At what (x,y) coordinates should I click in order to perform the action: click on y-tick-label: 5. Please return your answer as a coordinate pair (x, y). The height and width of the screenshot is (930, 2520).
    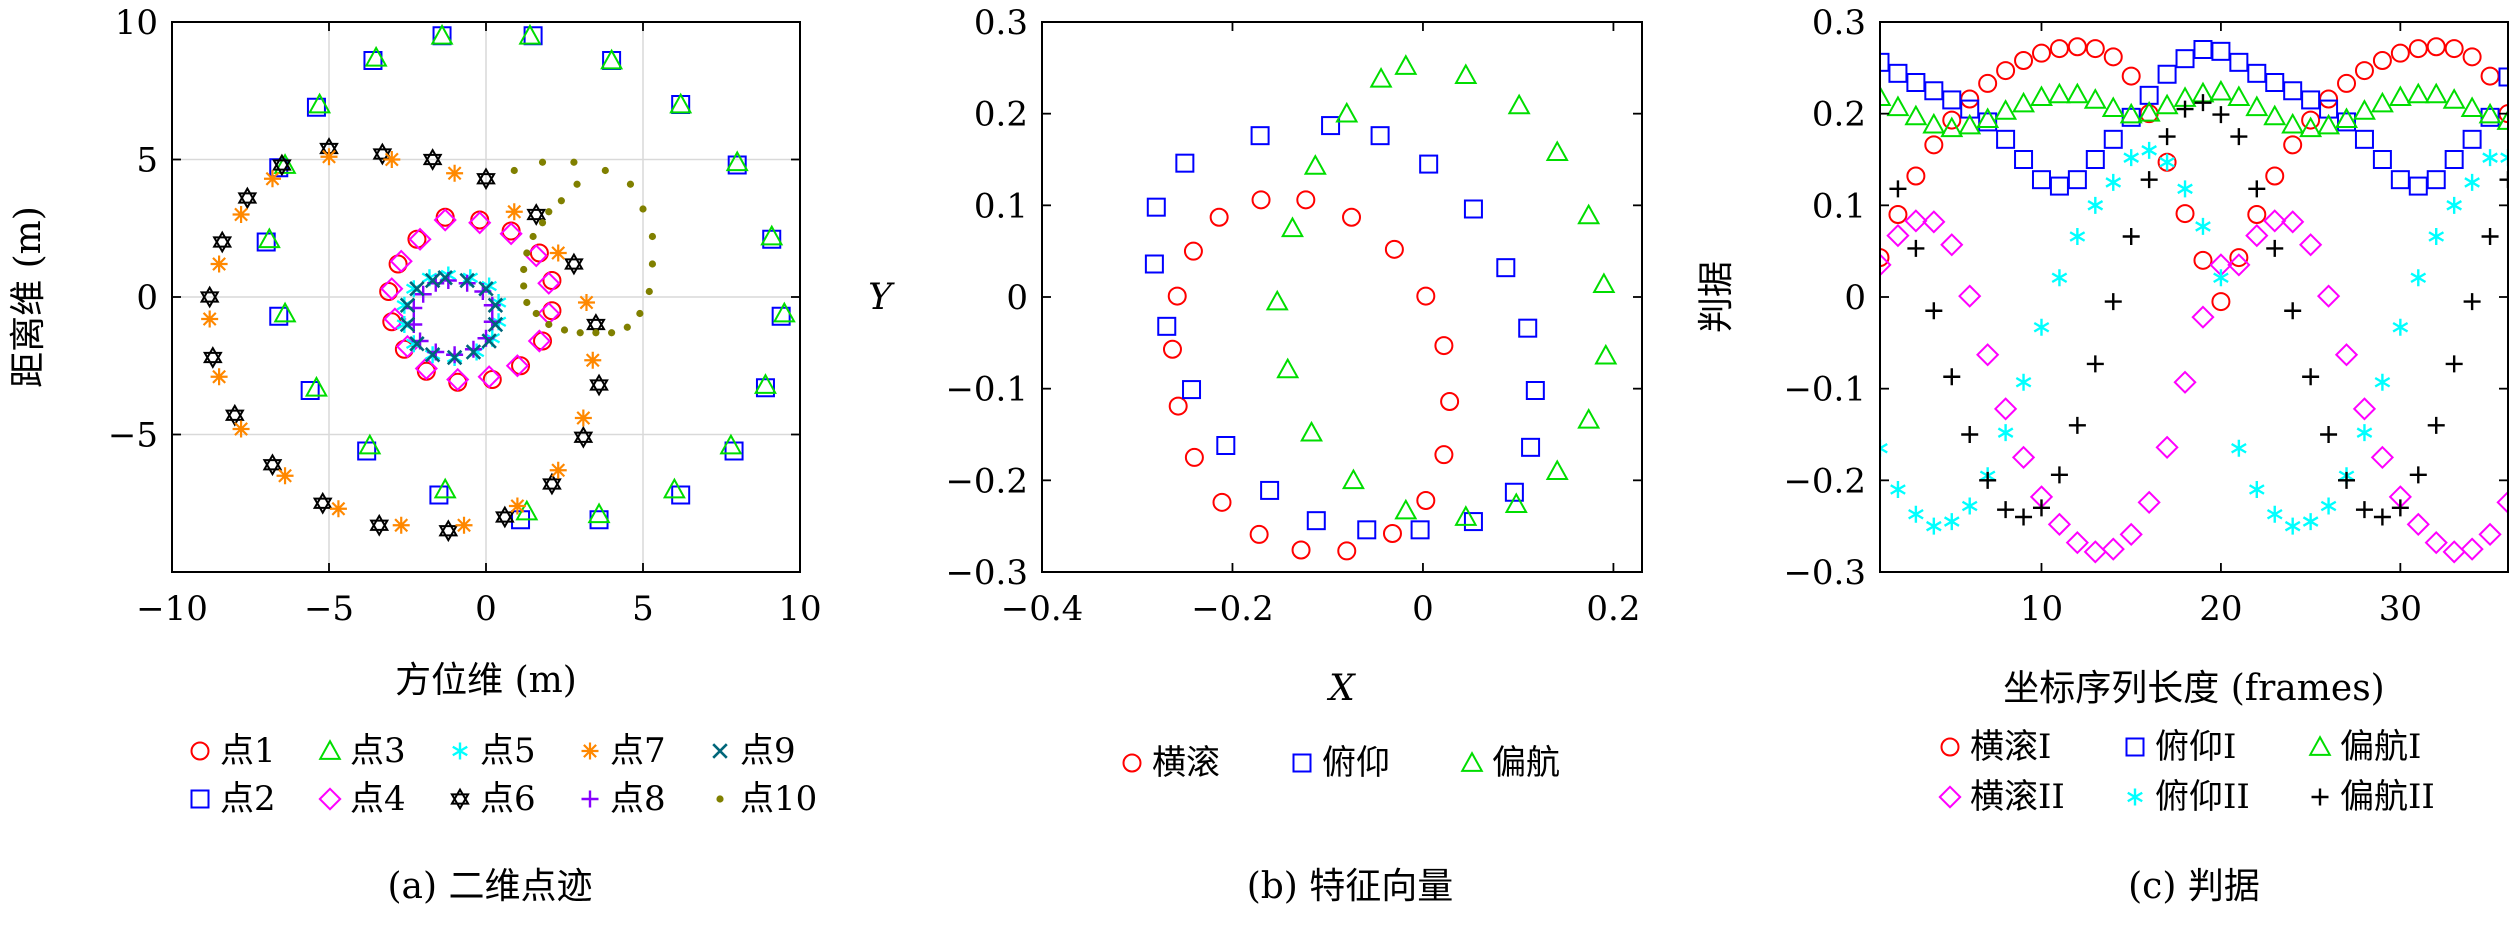
    Looking at the image, I should click on (147, 161).